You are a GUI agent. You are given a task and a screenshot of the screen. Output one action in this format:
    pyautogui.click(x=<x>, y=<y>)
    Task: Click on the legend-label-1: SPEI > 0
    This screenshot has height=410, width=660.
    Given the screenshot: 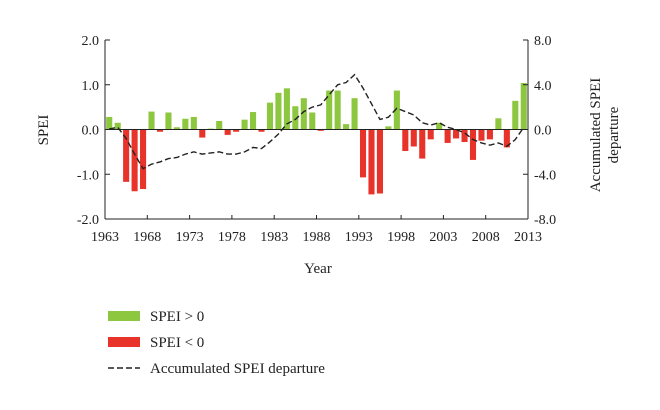 What is the action you would take?
    pyautogui.click(x=177, y=317)
    